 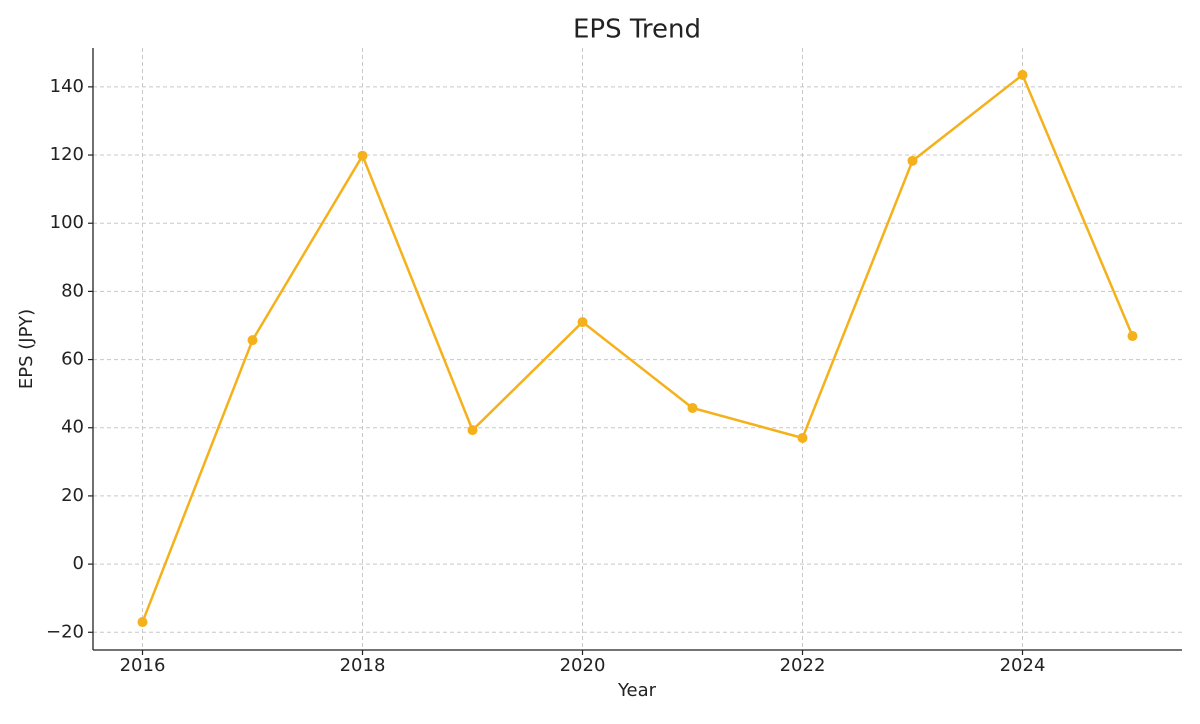 What do you see at coordinates (65, 631) in the screenshot?
I see `y-tick-label: −20` at bounding box center [65, 631].